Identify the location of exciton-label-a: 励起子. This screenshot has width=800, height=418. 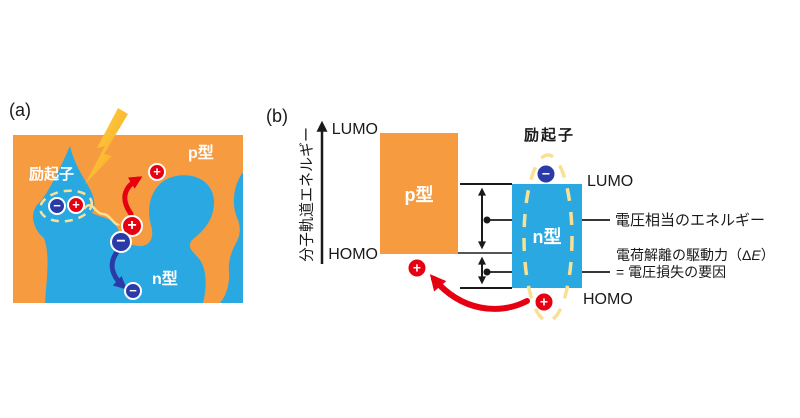
(52, 174).